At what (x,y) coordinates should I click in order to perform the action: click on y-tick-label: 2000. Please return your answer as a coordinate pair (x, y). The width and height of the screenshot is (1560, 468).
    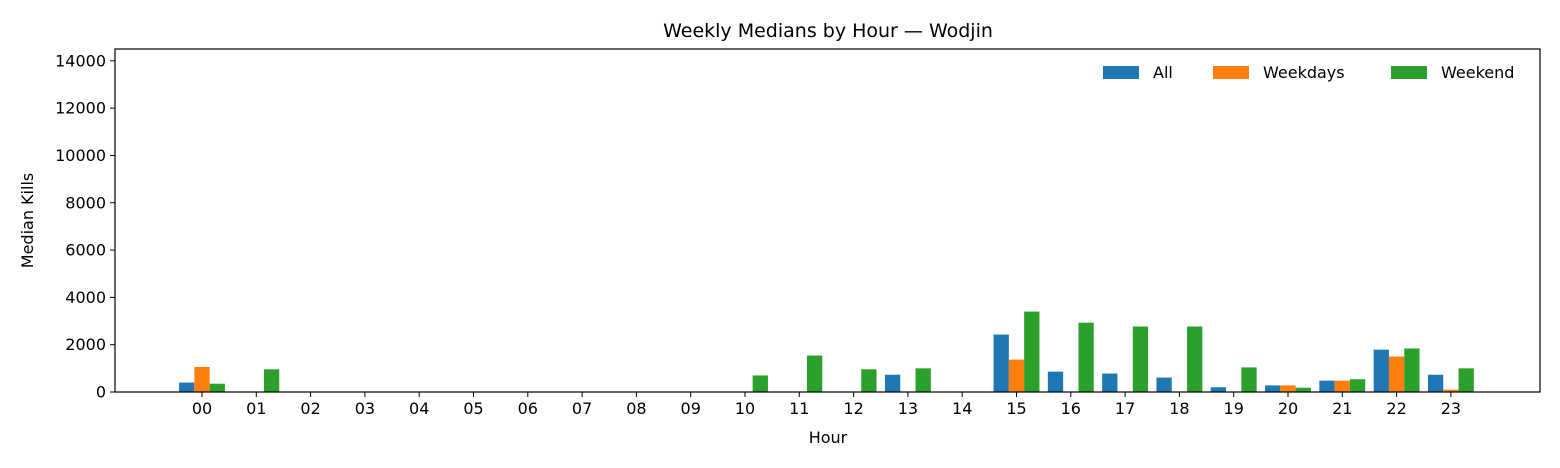
    Looking at the image, I should click on (85, 344).